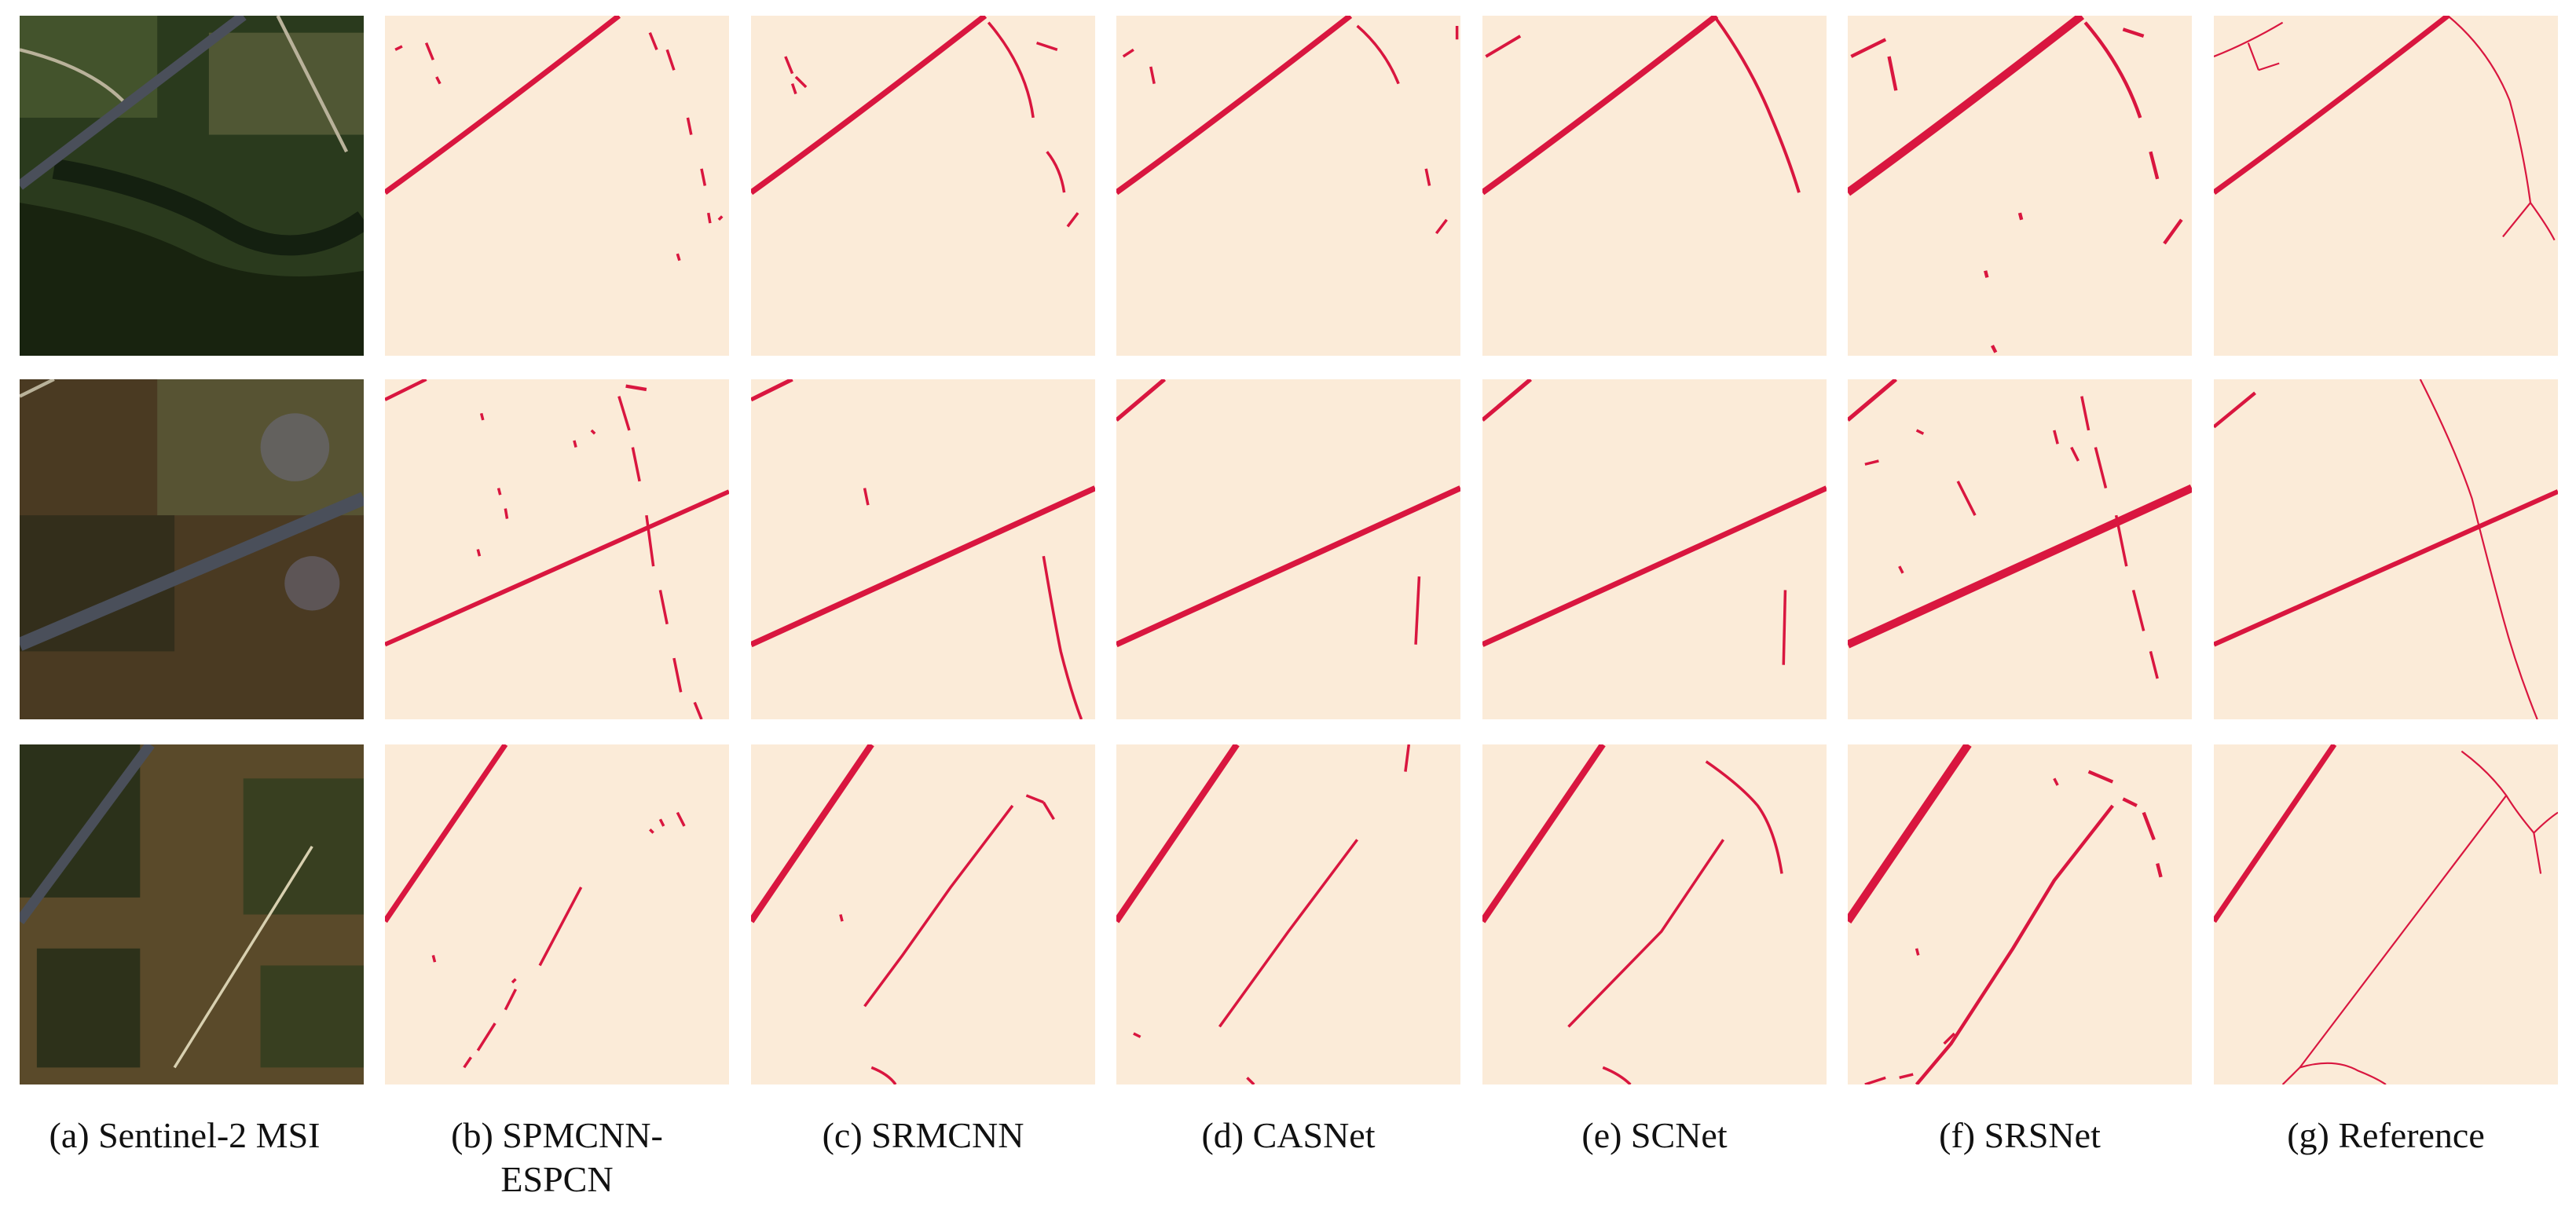 Image resolution: width=2576 pixels, height=1218 pixels. Describe the element at coordinates (1288, 186) in the screenshot. I see `road-map-row-1-casnet` at that location.